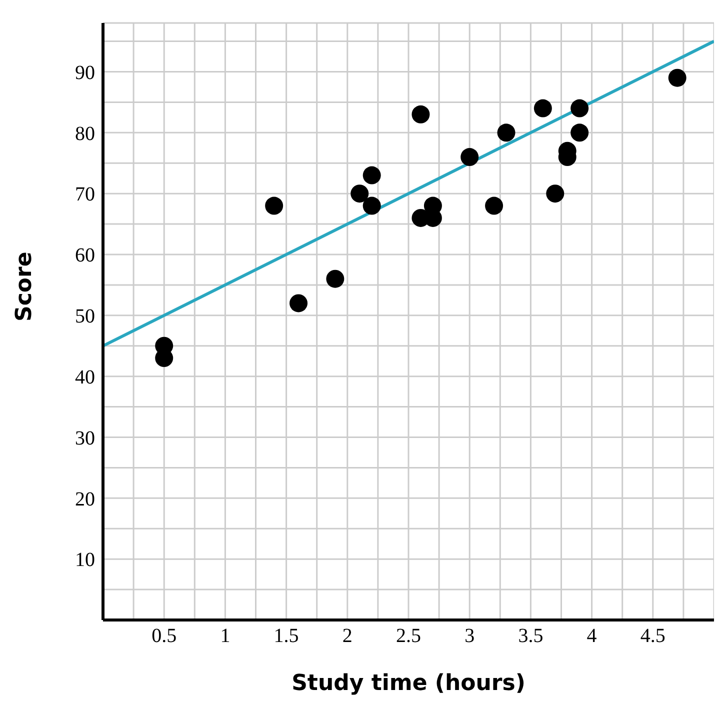 This screenshot has width=722, height=713. I want to click on y-axis-title: Score, so click(24, 287).